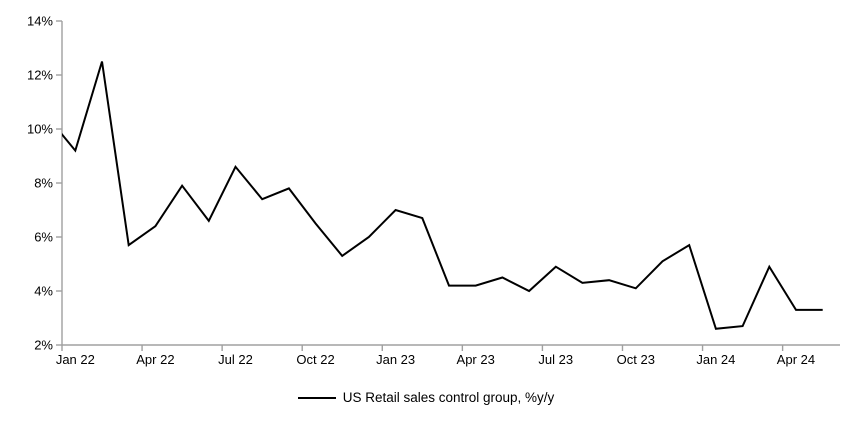 This screenshot has width=852, height=423. Describe the element at coordinates (636, 359) in the screenshot. I see `x-tick-label: Oct 23` at that location.